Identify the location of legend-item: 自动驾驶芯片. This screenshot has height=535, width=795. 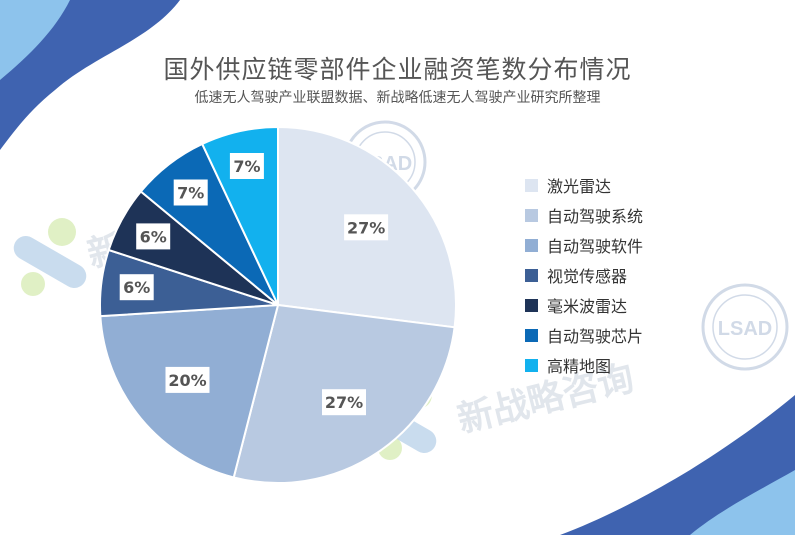
(584, 335).